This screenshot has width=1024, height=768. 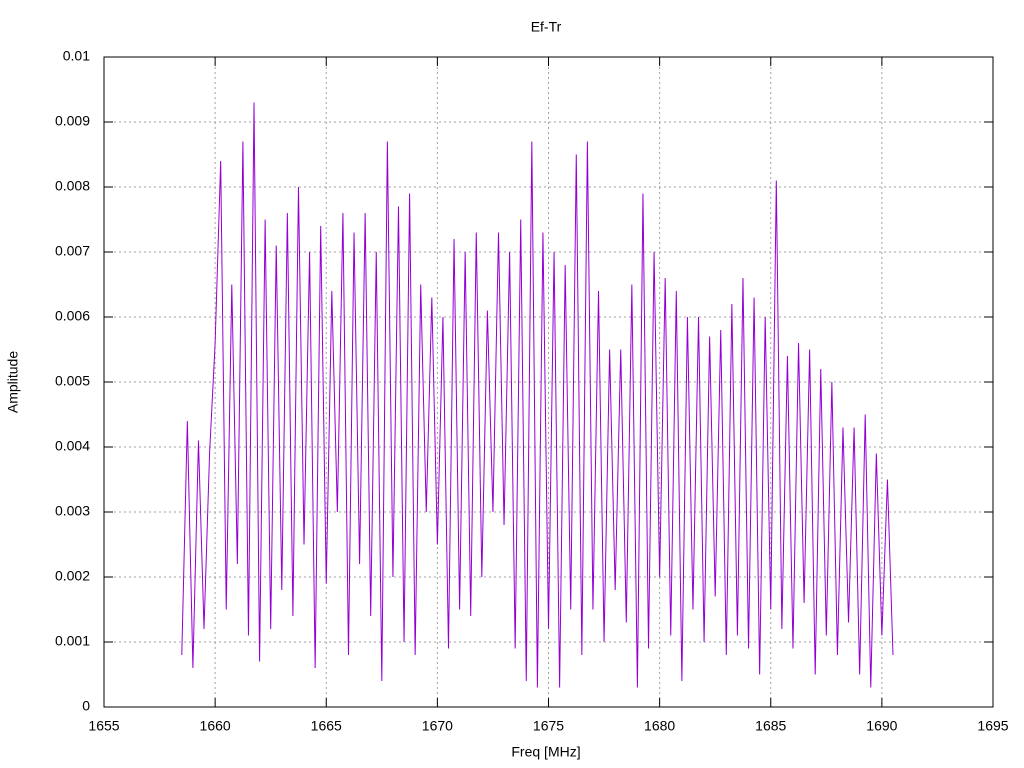 I want to click on x-tick-label: 1660, so click(x=215, y=726).